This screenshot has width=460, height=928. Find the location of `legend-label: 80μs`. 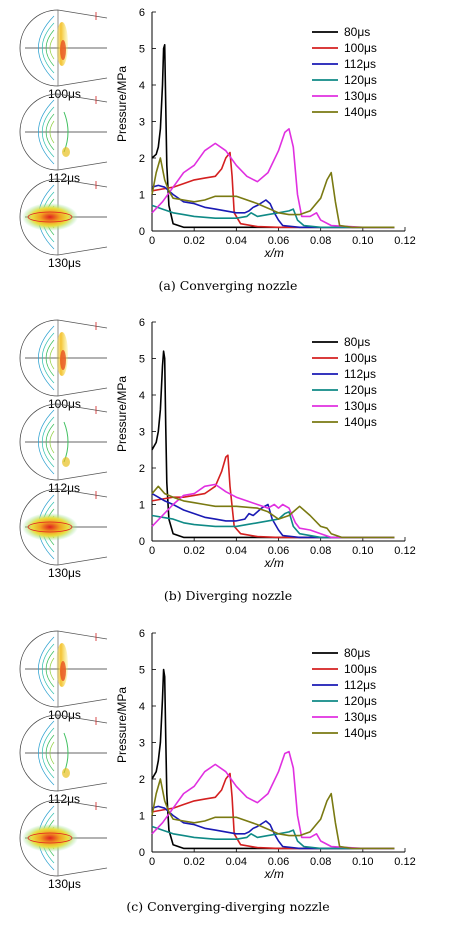

legend-label: 80μs is located at coordinates (357, 32).